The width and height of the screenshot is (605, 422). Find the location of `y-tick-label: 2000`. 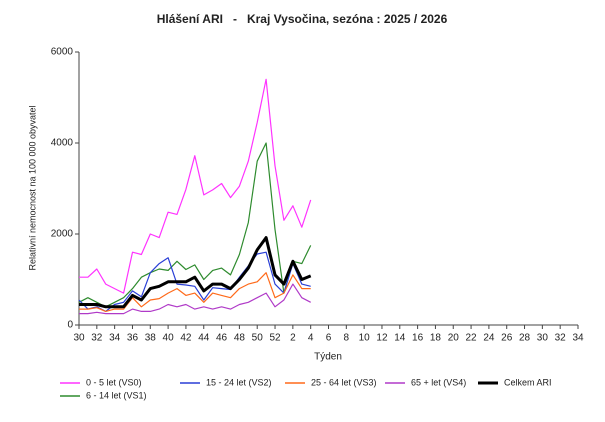

y-tick-label: 2000 is located at coordinates (62, 234).